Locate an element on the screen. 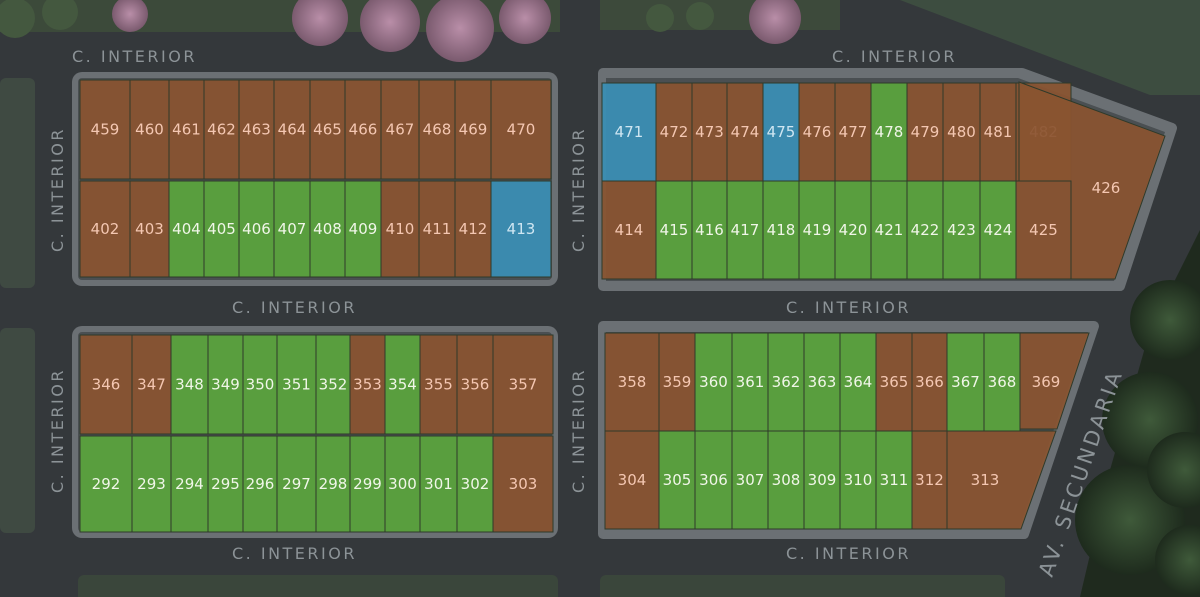  lot-300: 300 is located at coordinates (402, 484).